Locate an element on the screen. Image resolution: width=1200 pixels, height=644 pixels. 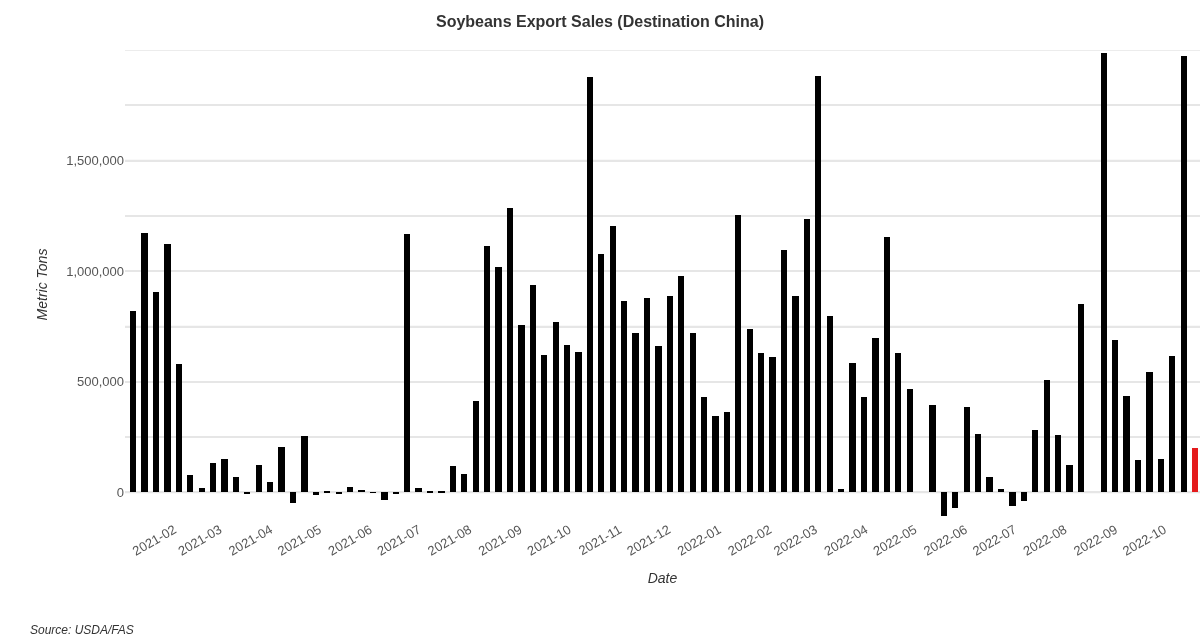
y-tick-label: 0 is located at coordinates (120, 492).